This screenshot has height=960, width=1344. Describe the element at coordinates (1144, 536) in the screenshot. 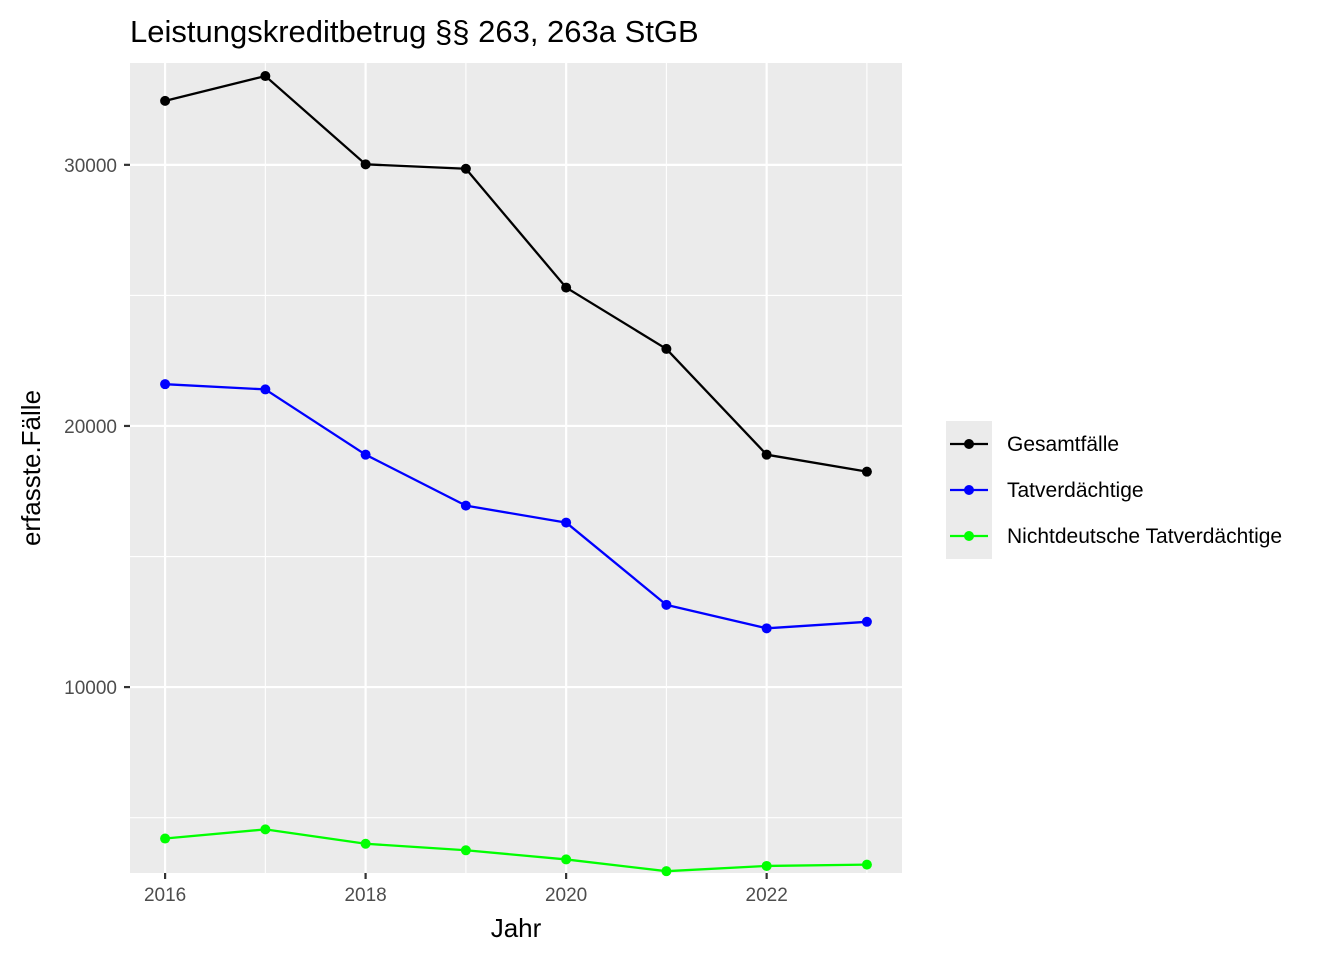

I see `legend-label: Nichtdeutsche Tatverdächtige` at that location.